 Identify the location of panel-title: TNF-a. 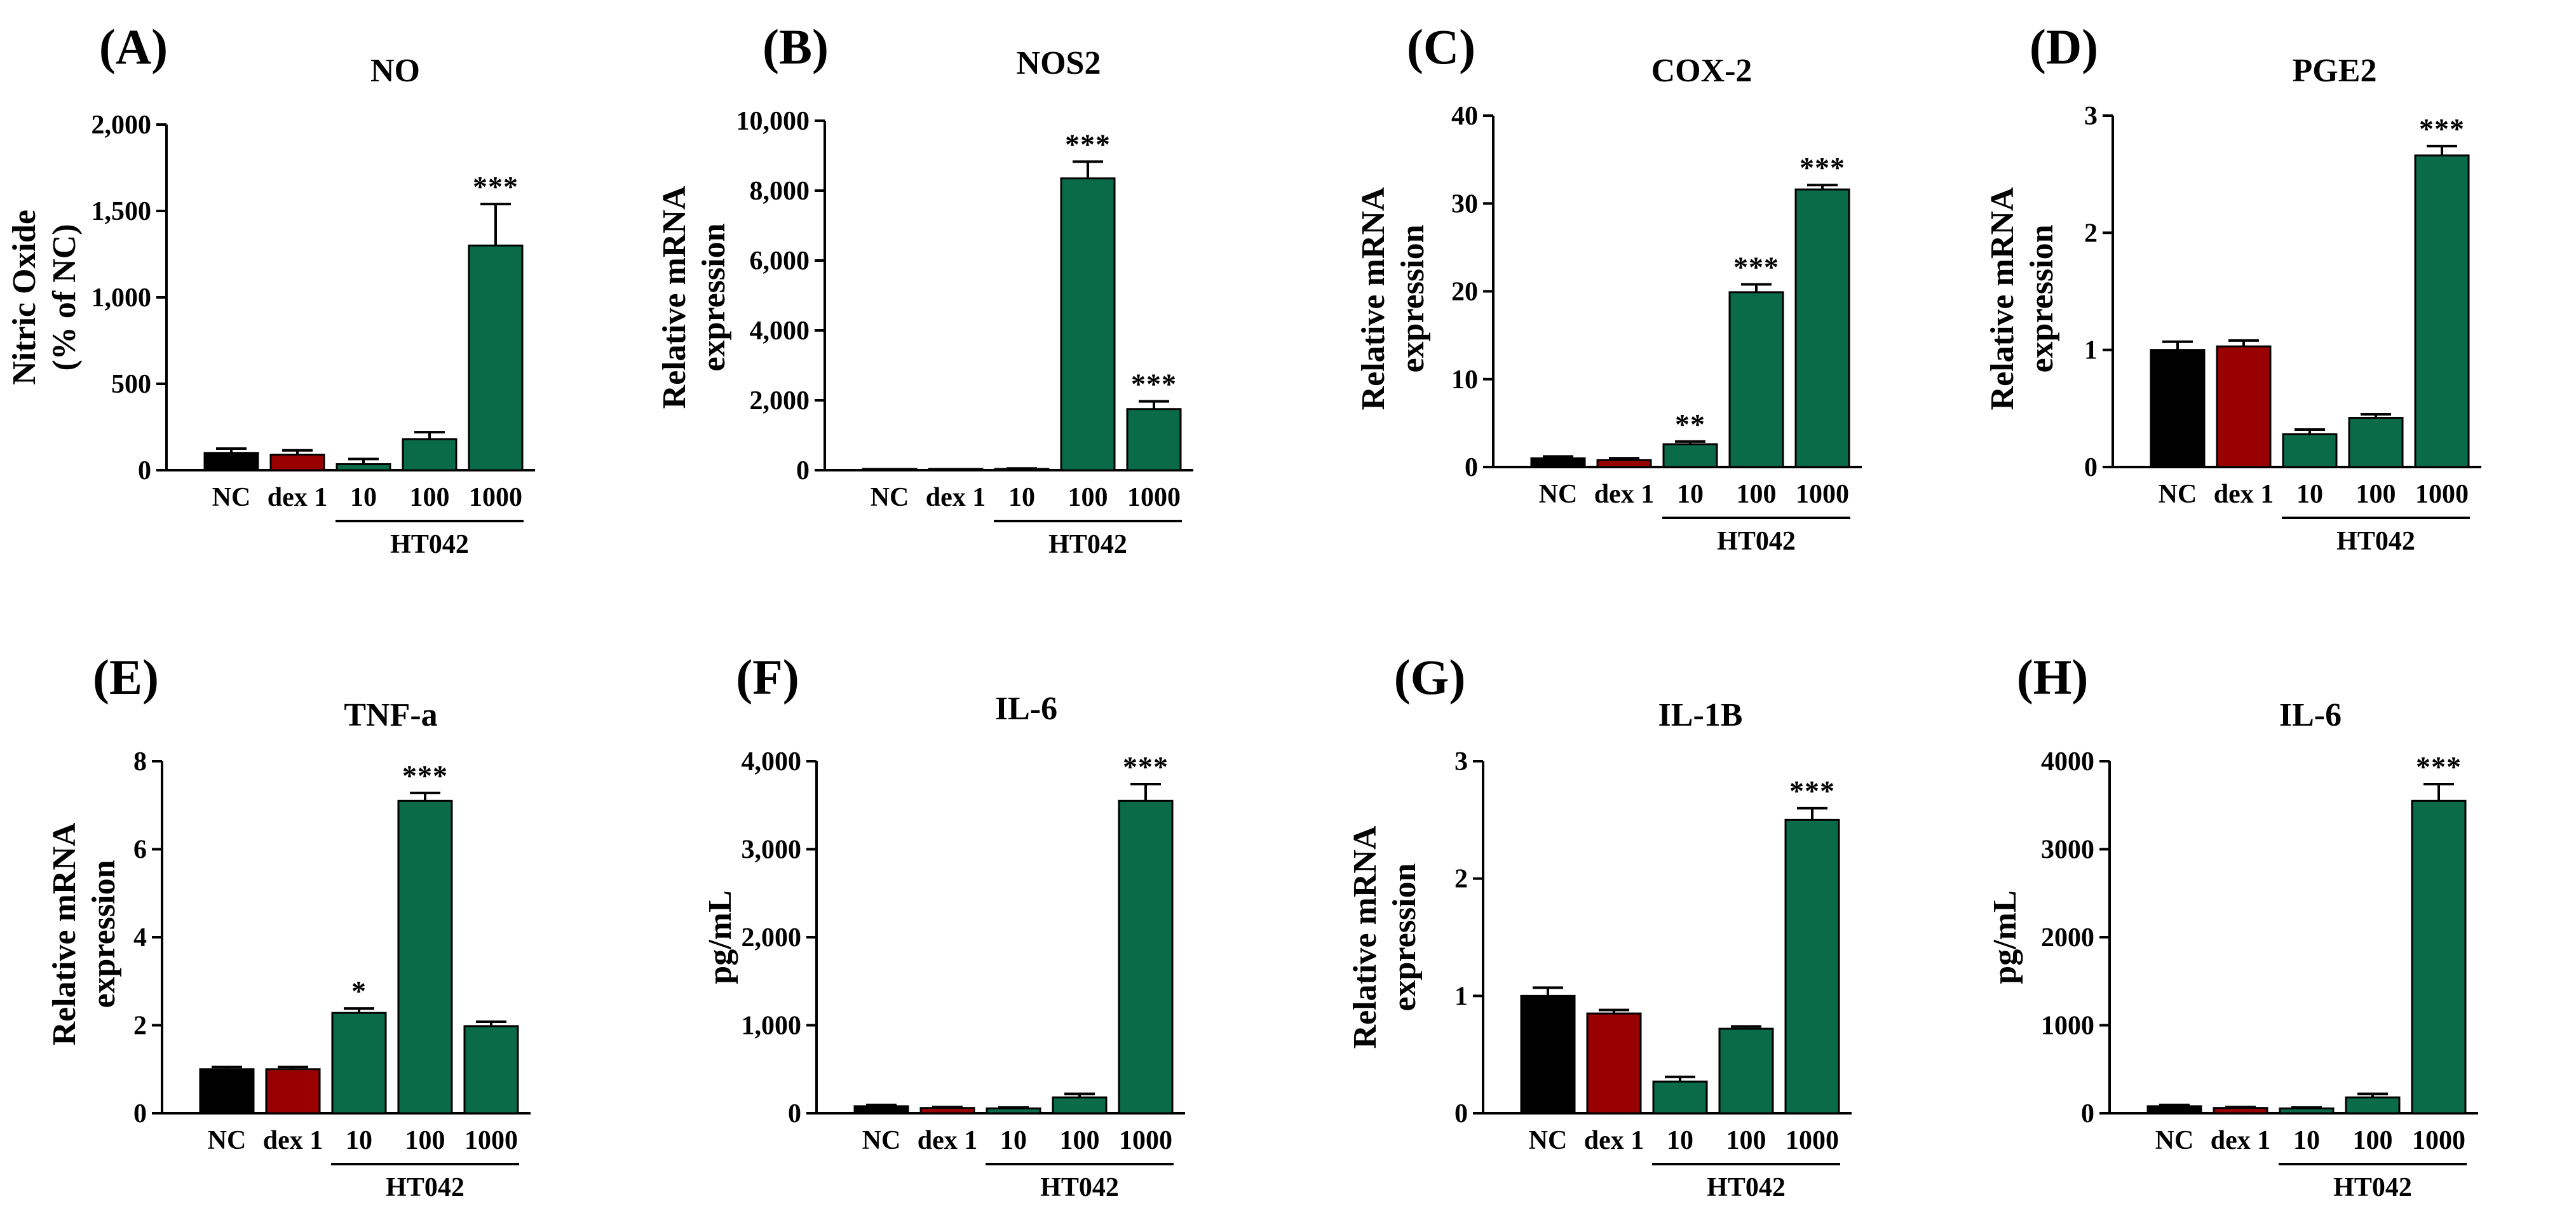
(390, 715).